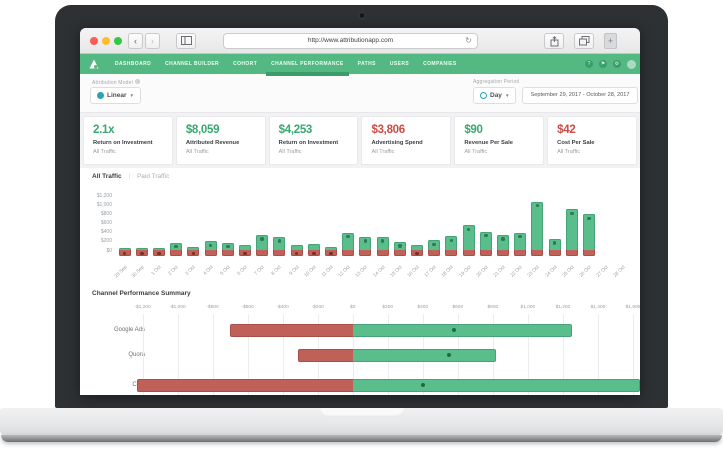 The width and height of the screenshot is (723, 450). What do you see at coordinates (350, 41) in the screenshot?
I see `url-field: http://www.attributionapp.com ↻` at bounding box center [350, 41].